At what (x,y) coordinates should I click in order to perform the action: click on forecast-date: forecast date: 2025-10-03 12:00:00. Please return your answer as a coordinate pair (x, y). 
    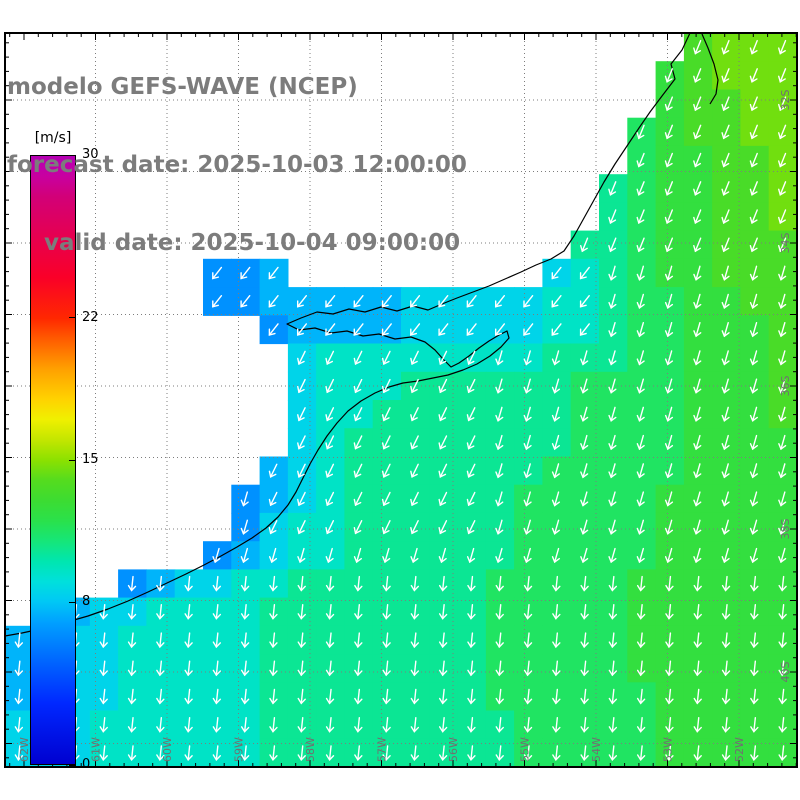
    Looking at the image, I should click on (237, 165).